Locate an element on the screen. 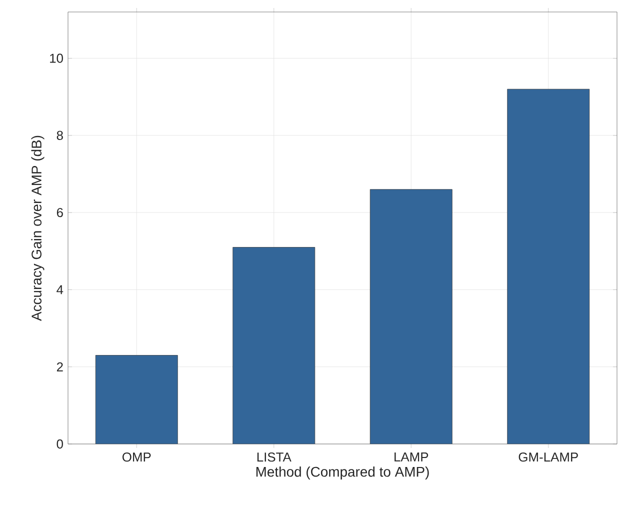 The height and width of the screenshot is (506, 619). y-tick-label: 2 is located at coordinates (59, 367).